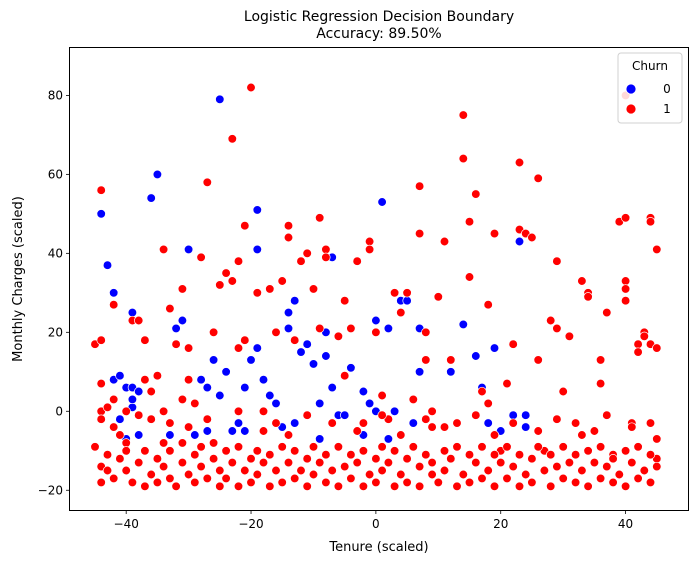 The width and height of the screenshot is (698, 563). What do you see at coordinates (55, 174) in the screenshot?
I see `y-tick-label: 60` at bounding box center [55, 174].